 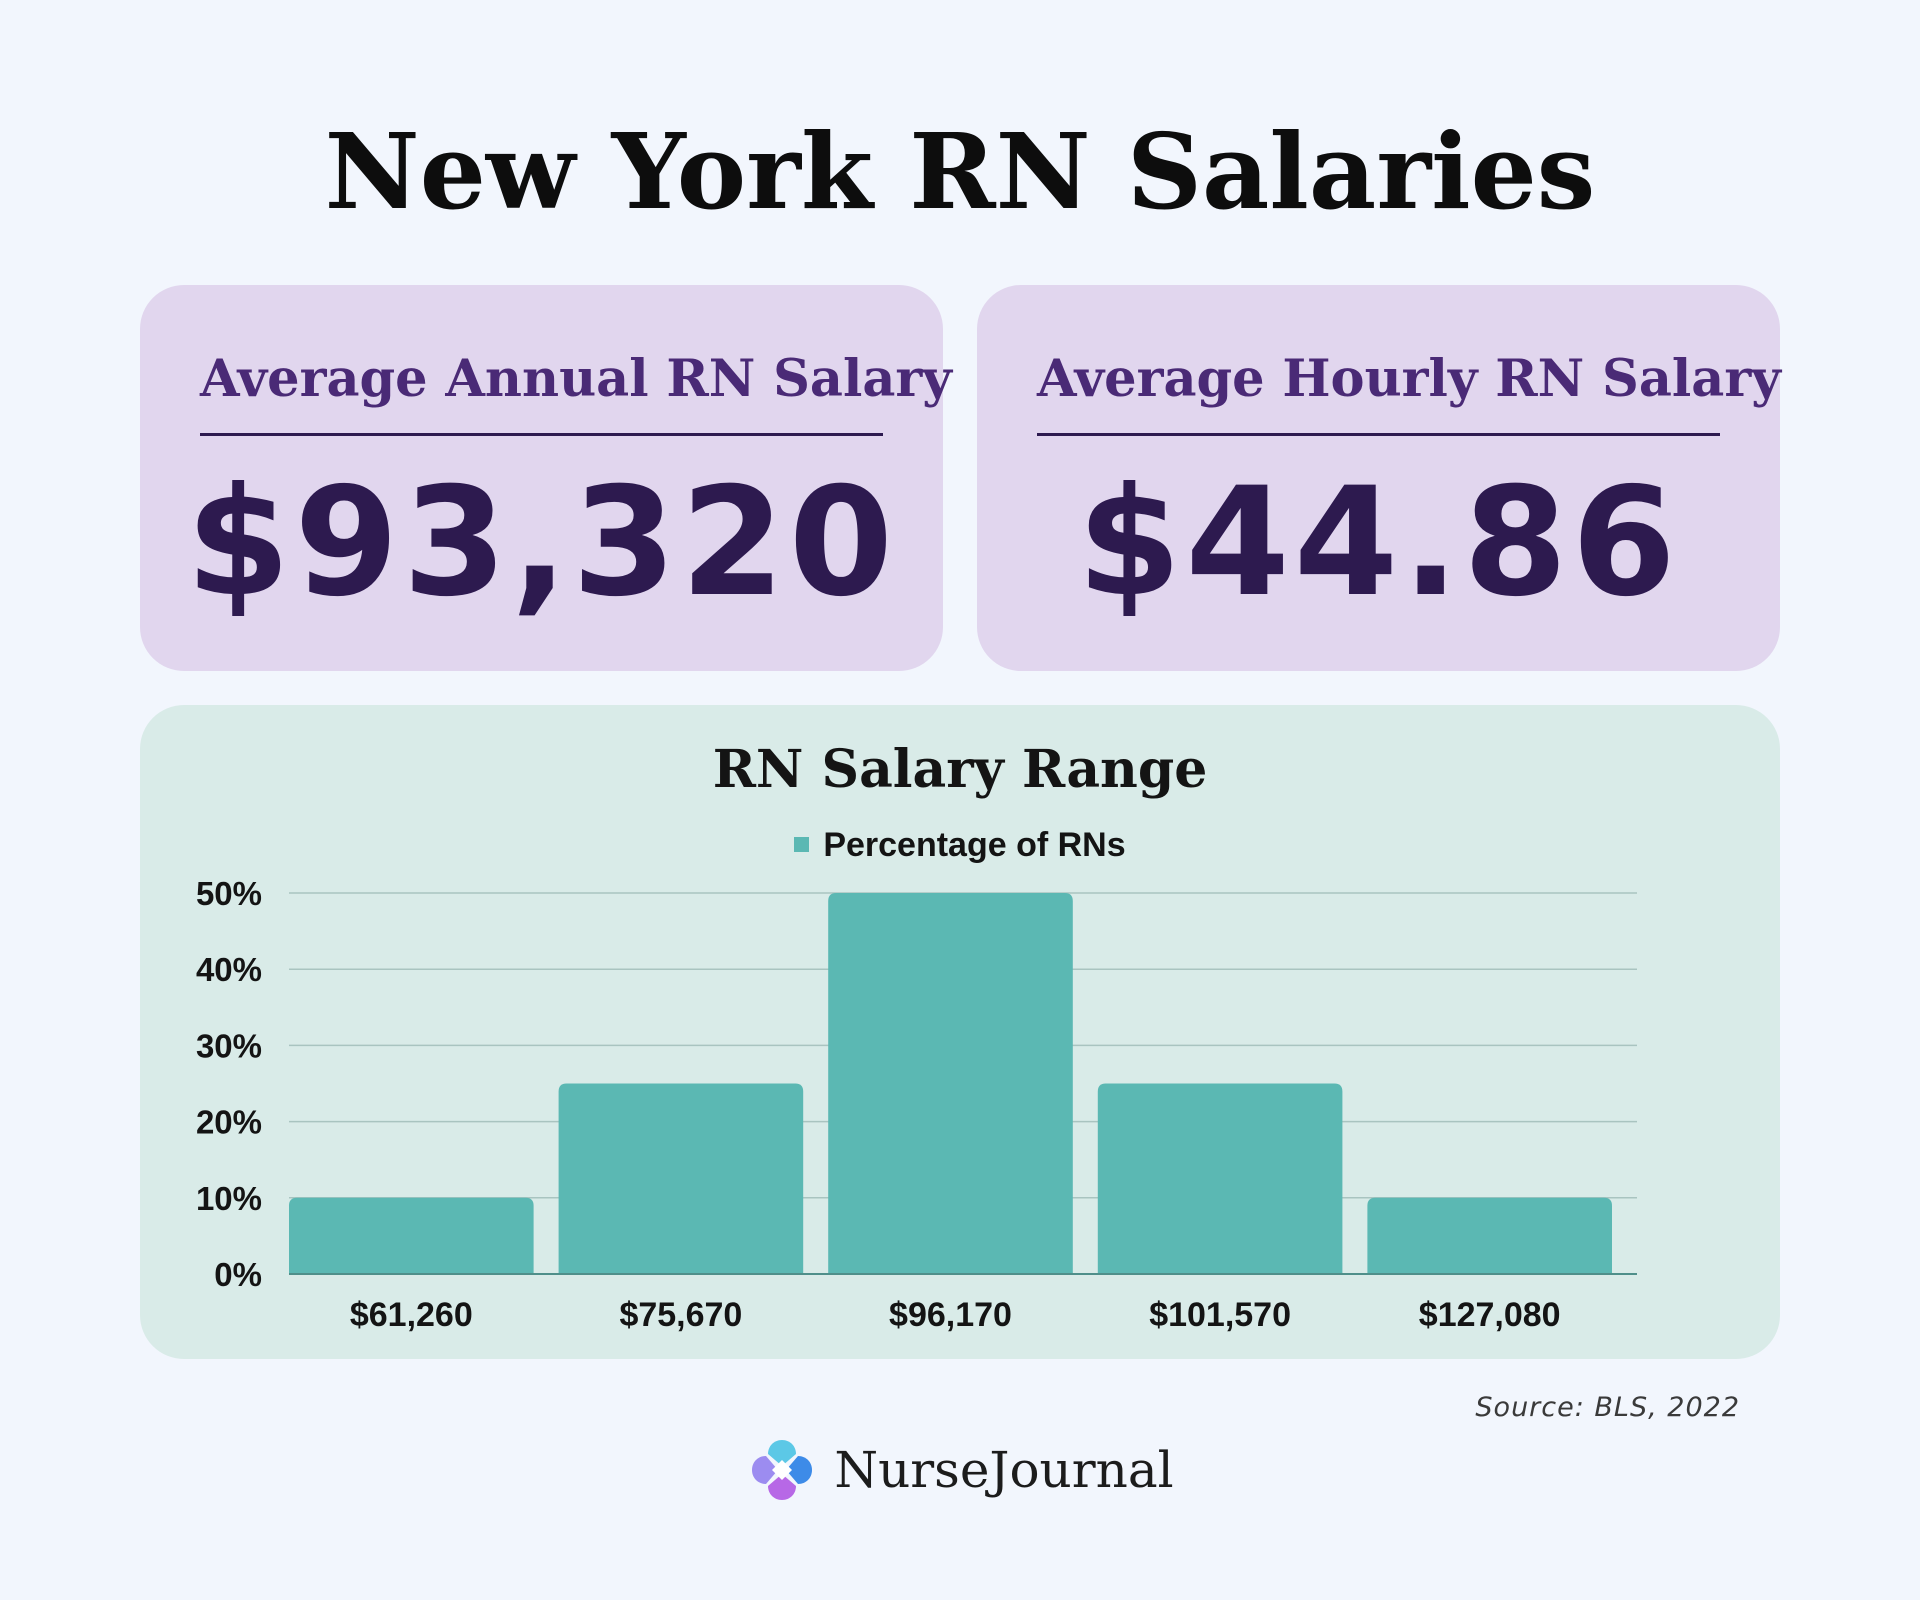 I want to click on x-tick-label: $61,260, so click(x=411, y=1315).